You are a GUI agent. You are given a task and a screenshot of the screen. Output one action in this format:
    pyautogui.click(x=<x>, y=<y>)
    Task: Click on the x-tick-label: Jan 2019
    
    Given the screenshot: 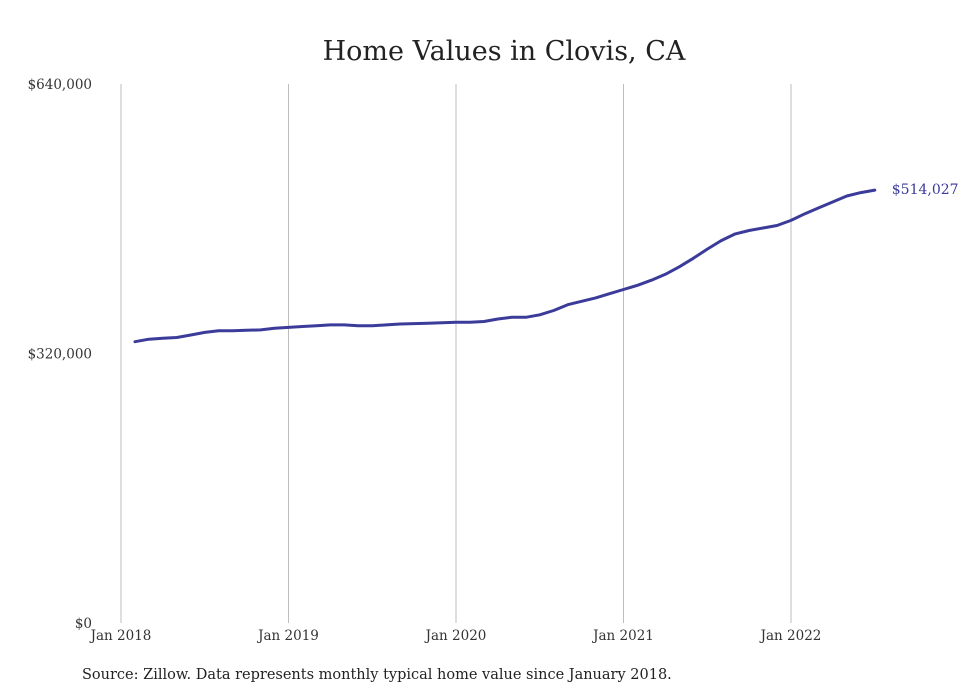 What is the action you would take?
    pyautogui.click(x=287, y=636)
    